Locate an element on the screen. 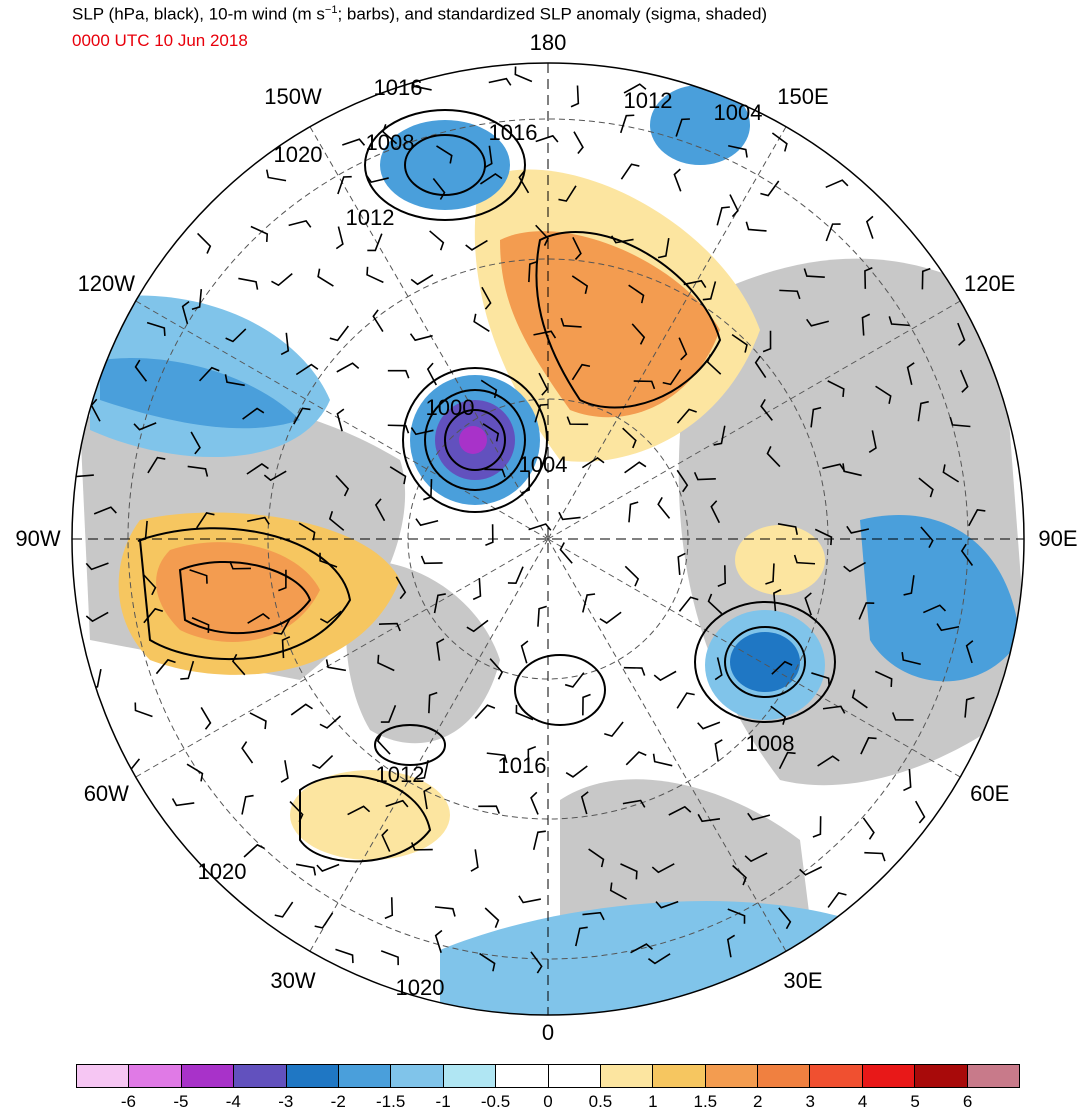 The height and width of the screenshot is (1112, 1088). colorbar-tick-label: 3 is located at coordinates (810, 1101).